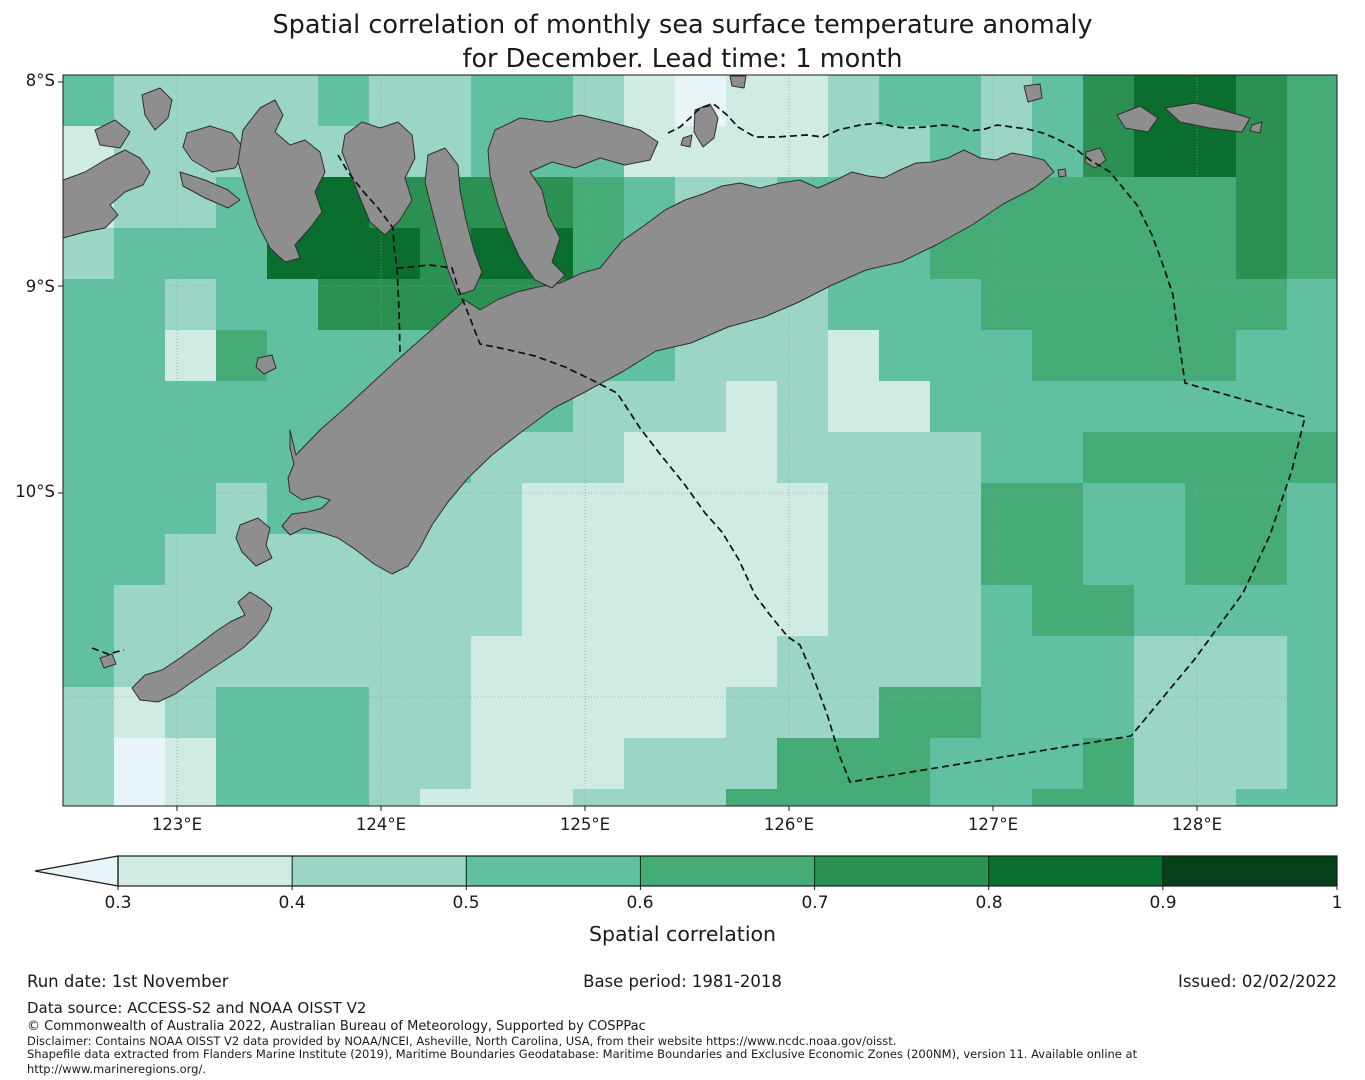 The height and width of the screenshot is (1080, 1365). Describe the element at coordinates (128, 981) in the screenshot. I see `run-date: Run date: 1st November` at that location.